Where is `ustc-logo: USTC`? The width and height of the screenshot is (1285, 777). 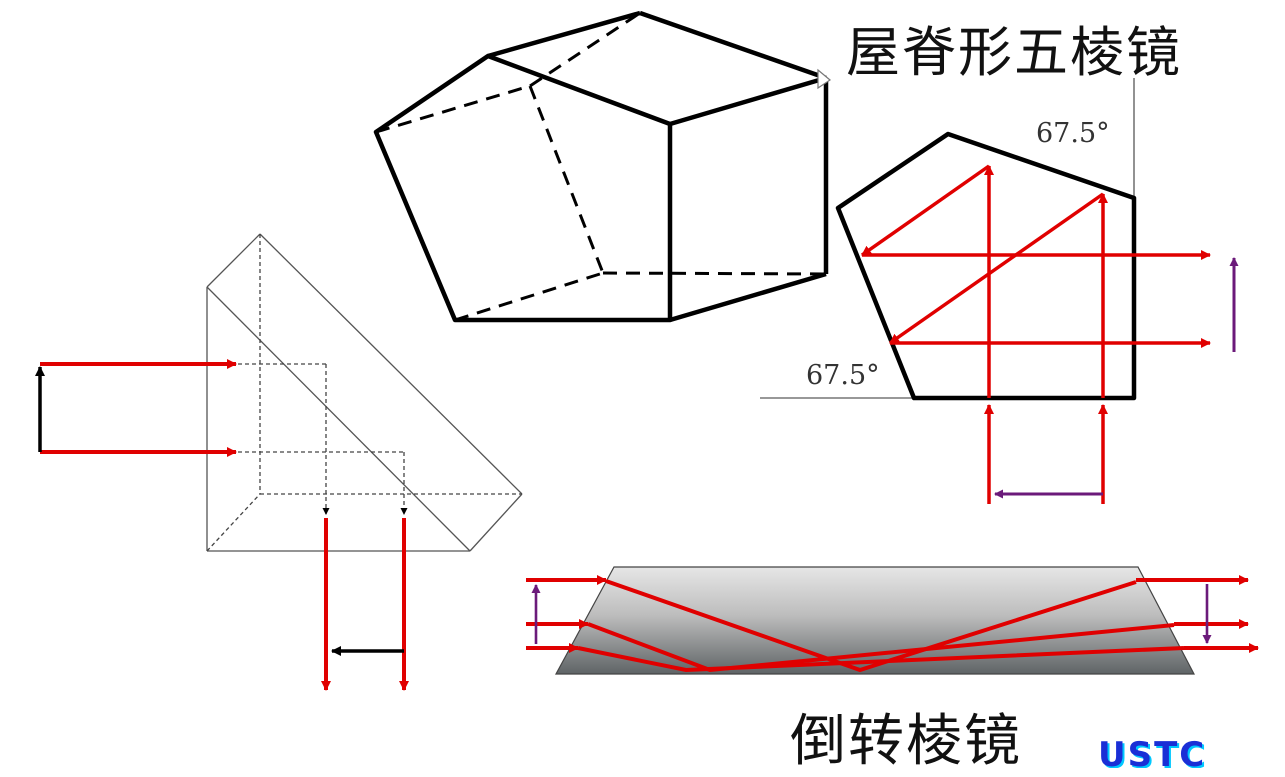
ustc-logo: USTC is located at coordinates (1163, 753).